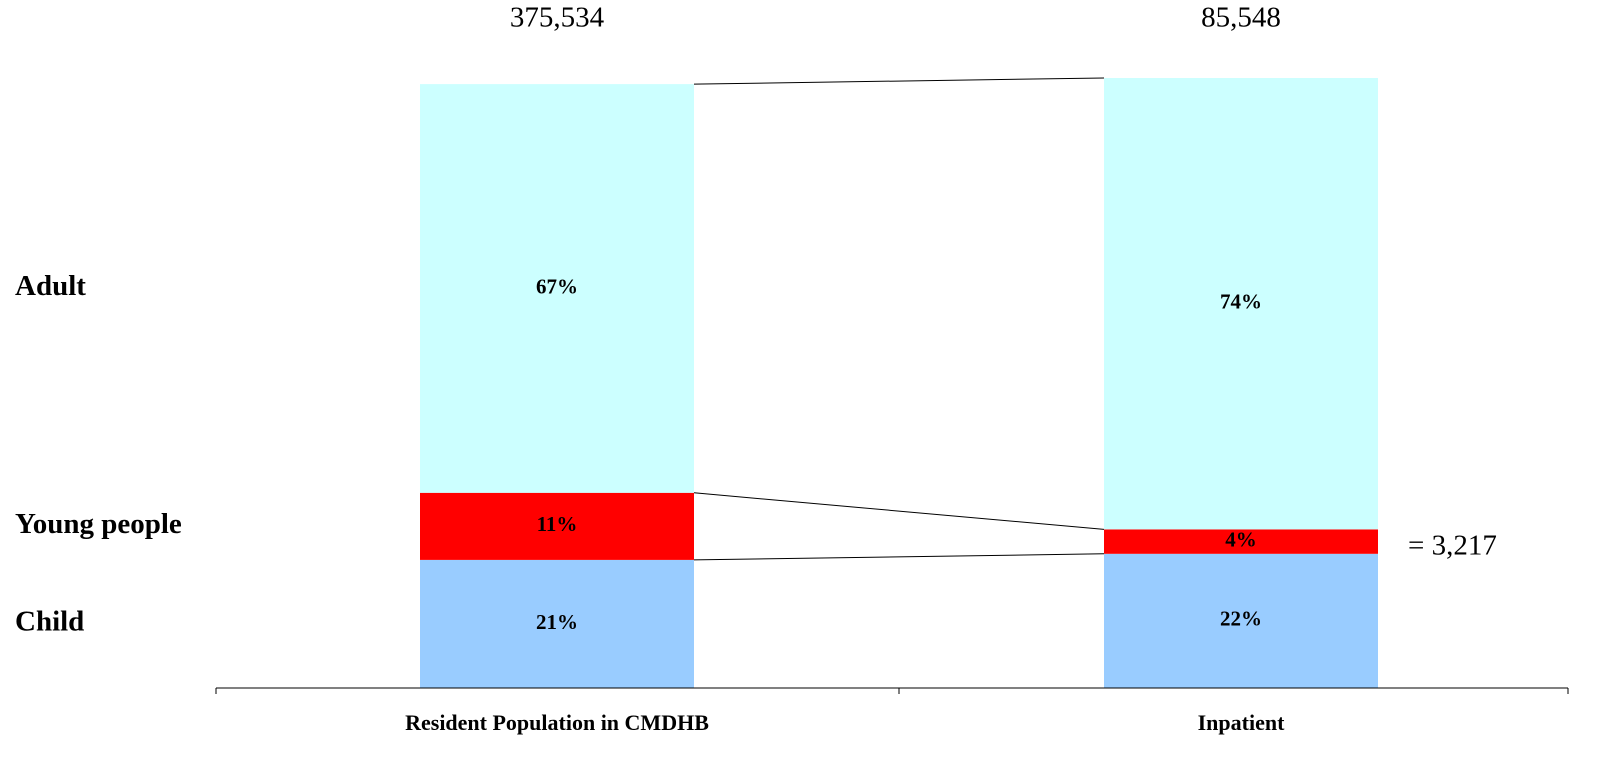  I want to click on series-label: Adult, so click(50, 286).